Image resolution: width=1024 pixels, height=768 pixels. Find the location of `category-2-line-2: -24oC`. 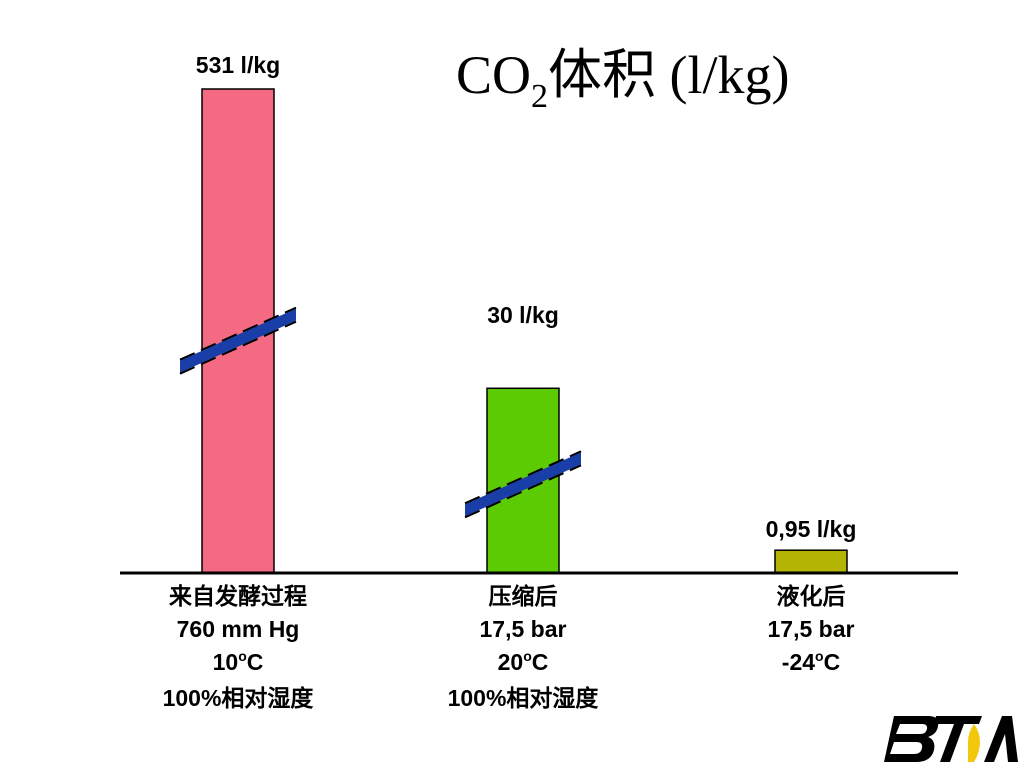

category-2-line-2: -24oC is located at coordinates (811, 661).